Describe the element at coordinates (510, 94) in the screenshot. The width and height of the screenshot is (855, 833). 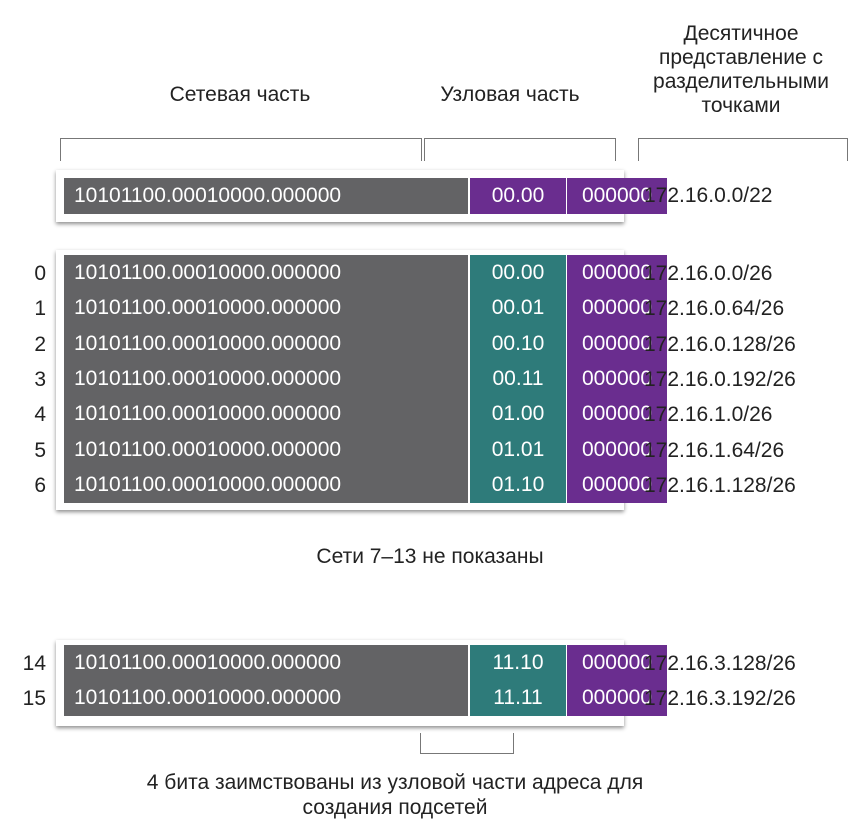
I see `host-portion-header: Узловая часть` at that location.